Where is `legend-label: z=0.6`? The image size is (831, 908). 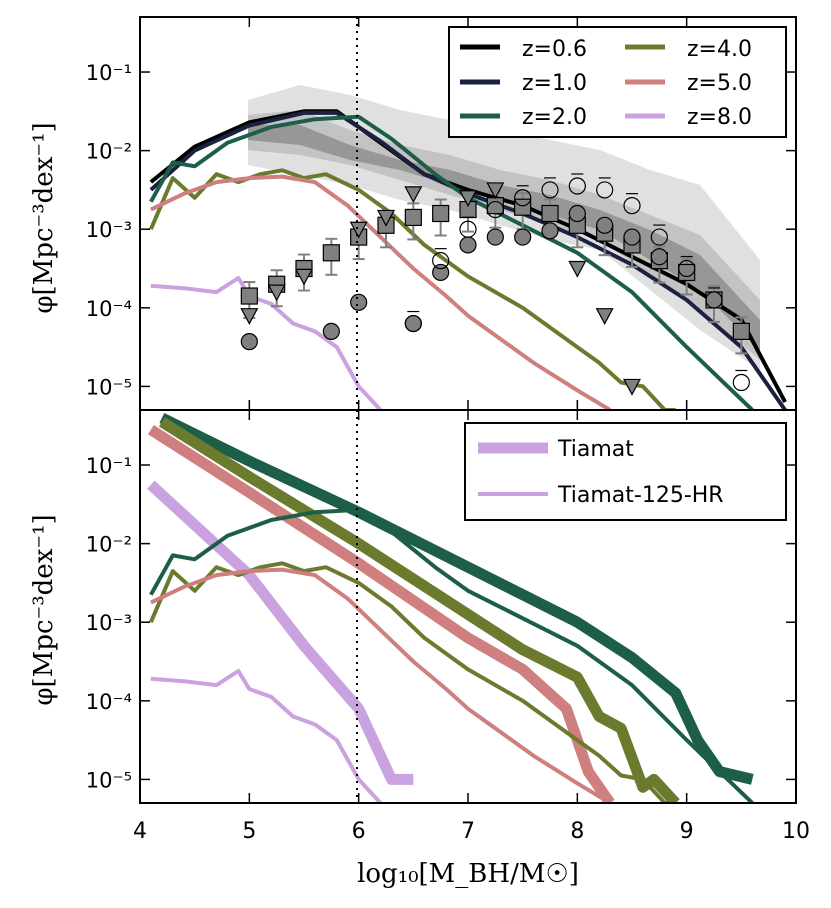
legend-label: z=0.6 is located at coordinates (554, 49).